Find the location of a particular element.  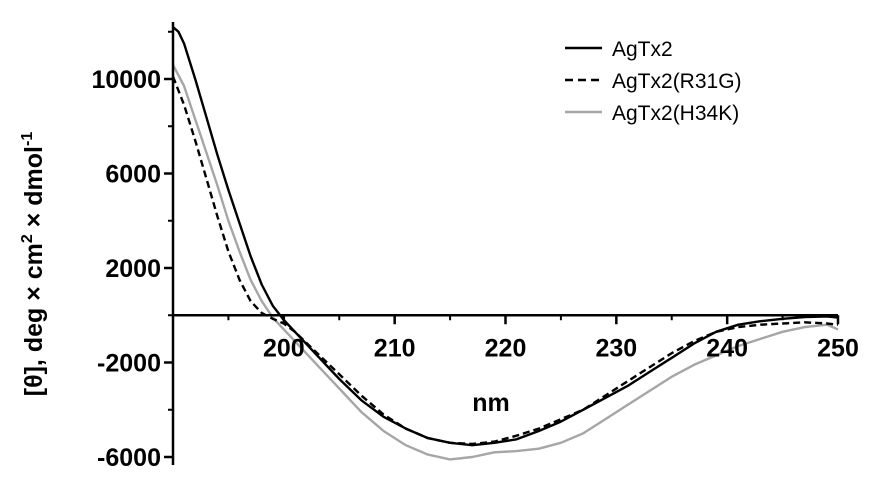

x-tick-label: 200 is located at coordinates (284, 348).